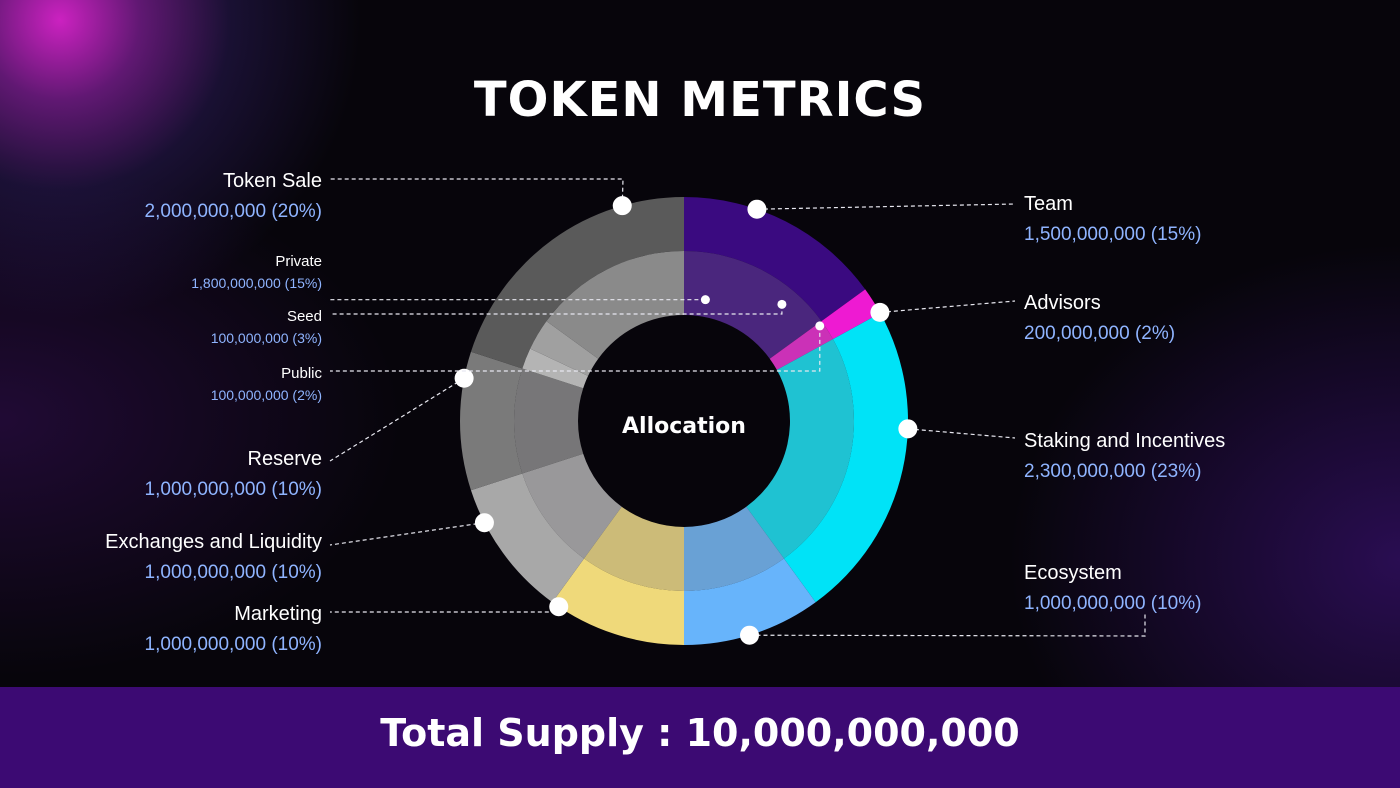 The width and height of the screenshot is (1400, 788). Describe the element at coordinates (477, 192) in the screenshot. I see `leader-line-token-sale` at that location.